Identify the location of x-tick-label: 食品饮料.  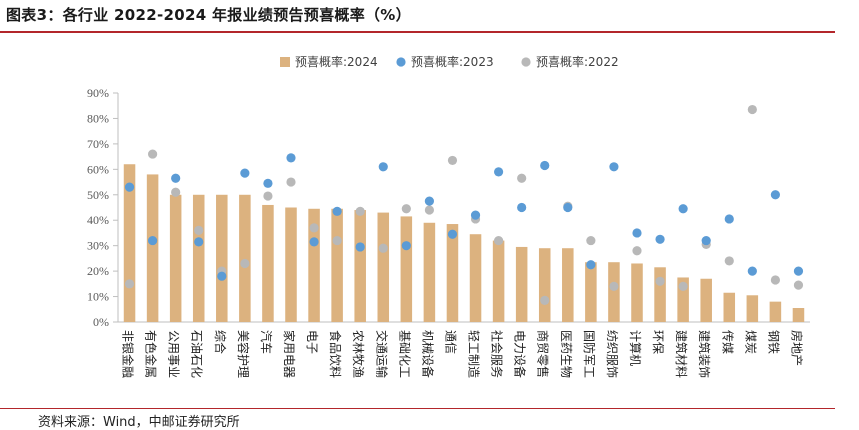
(335, 354).